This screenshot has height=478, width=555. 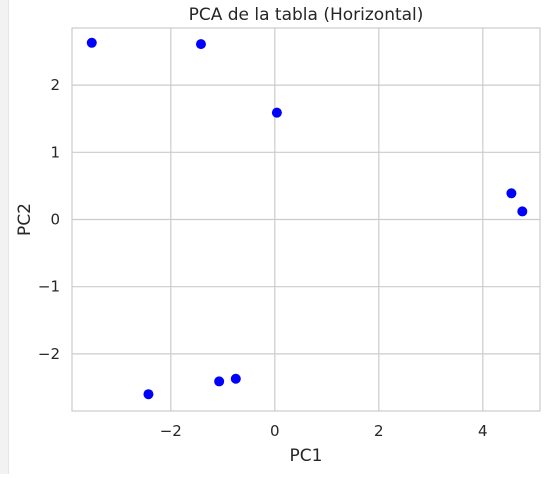 I want to click on y-axis-label: PC2, so click(x=25, y=219).